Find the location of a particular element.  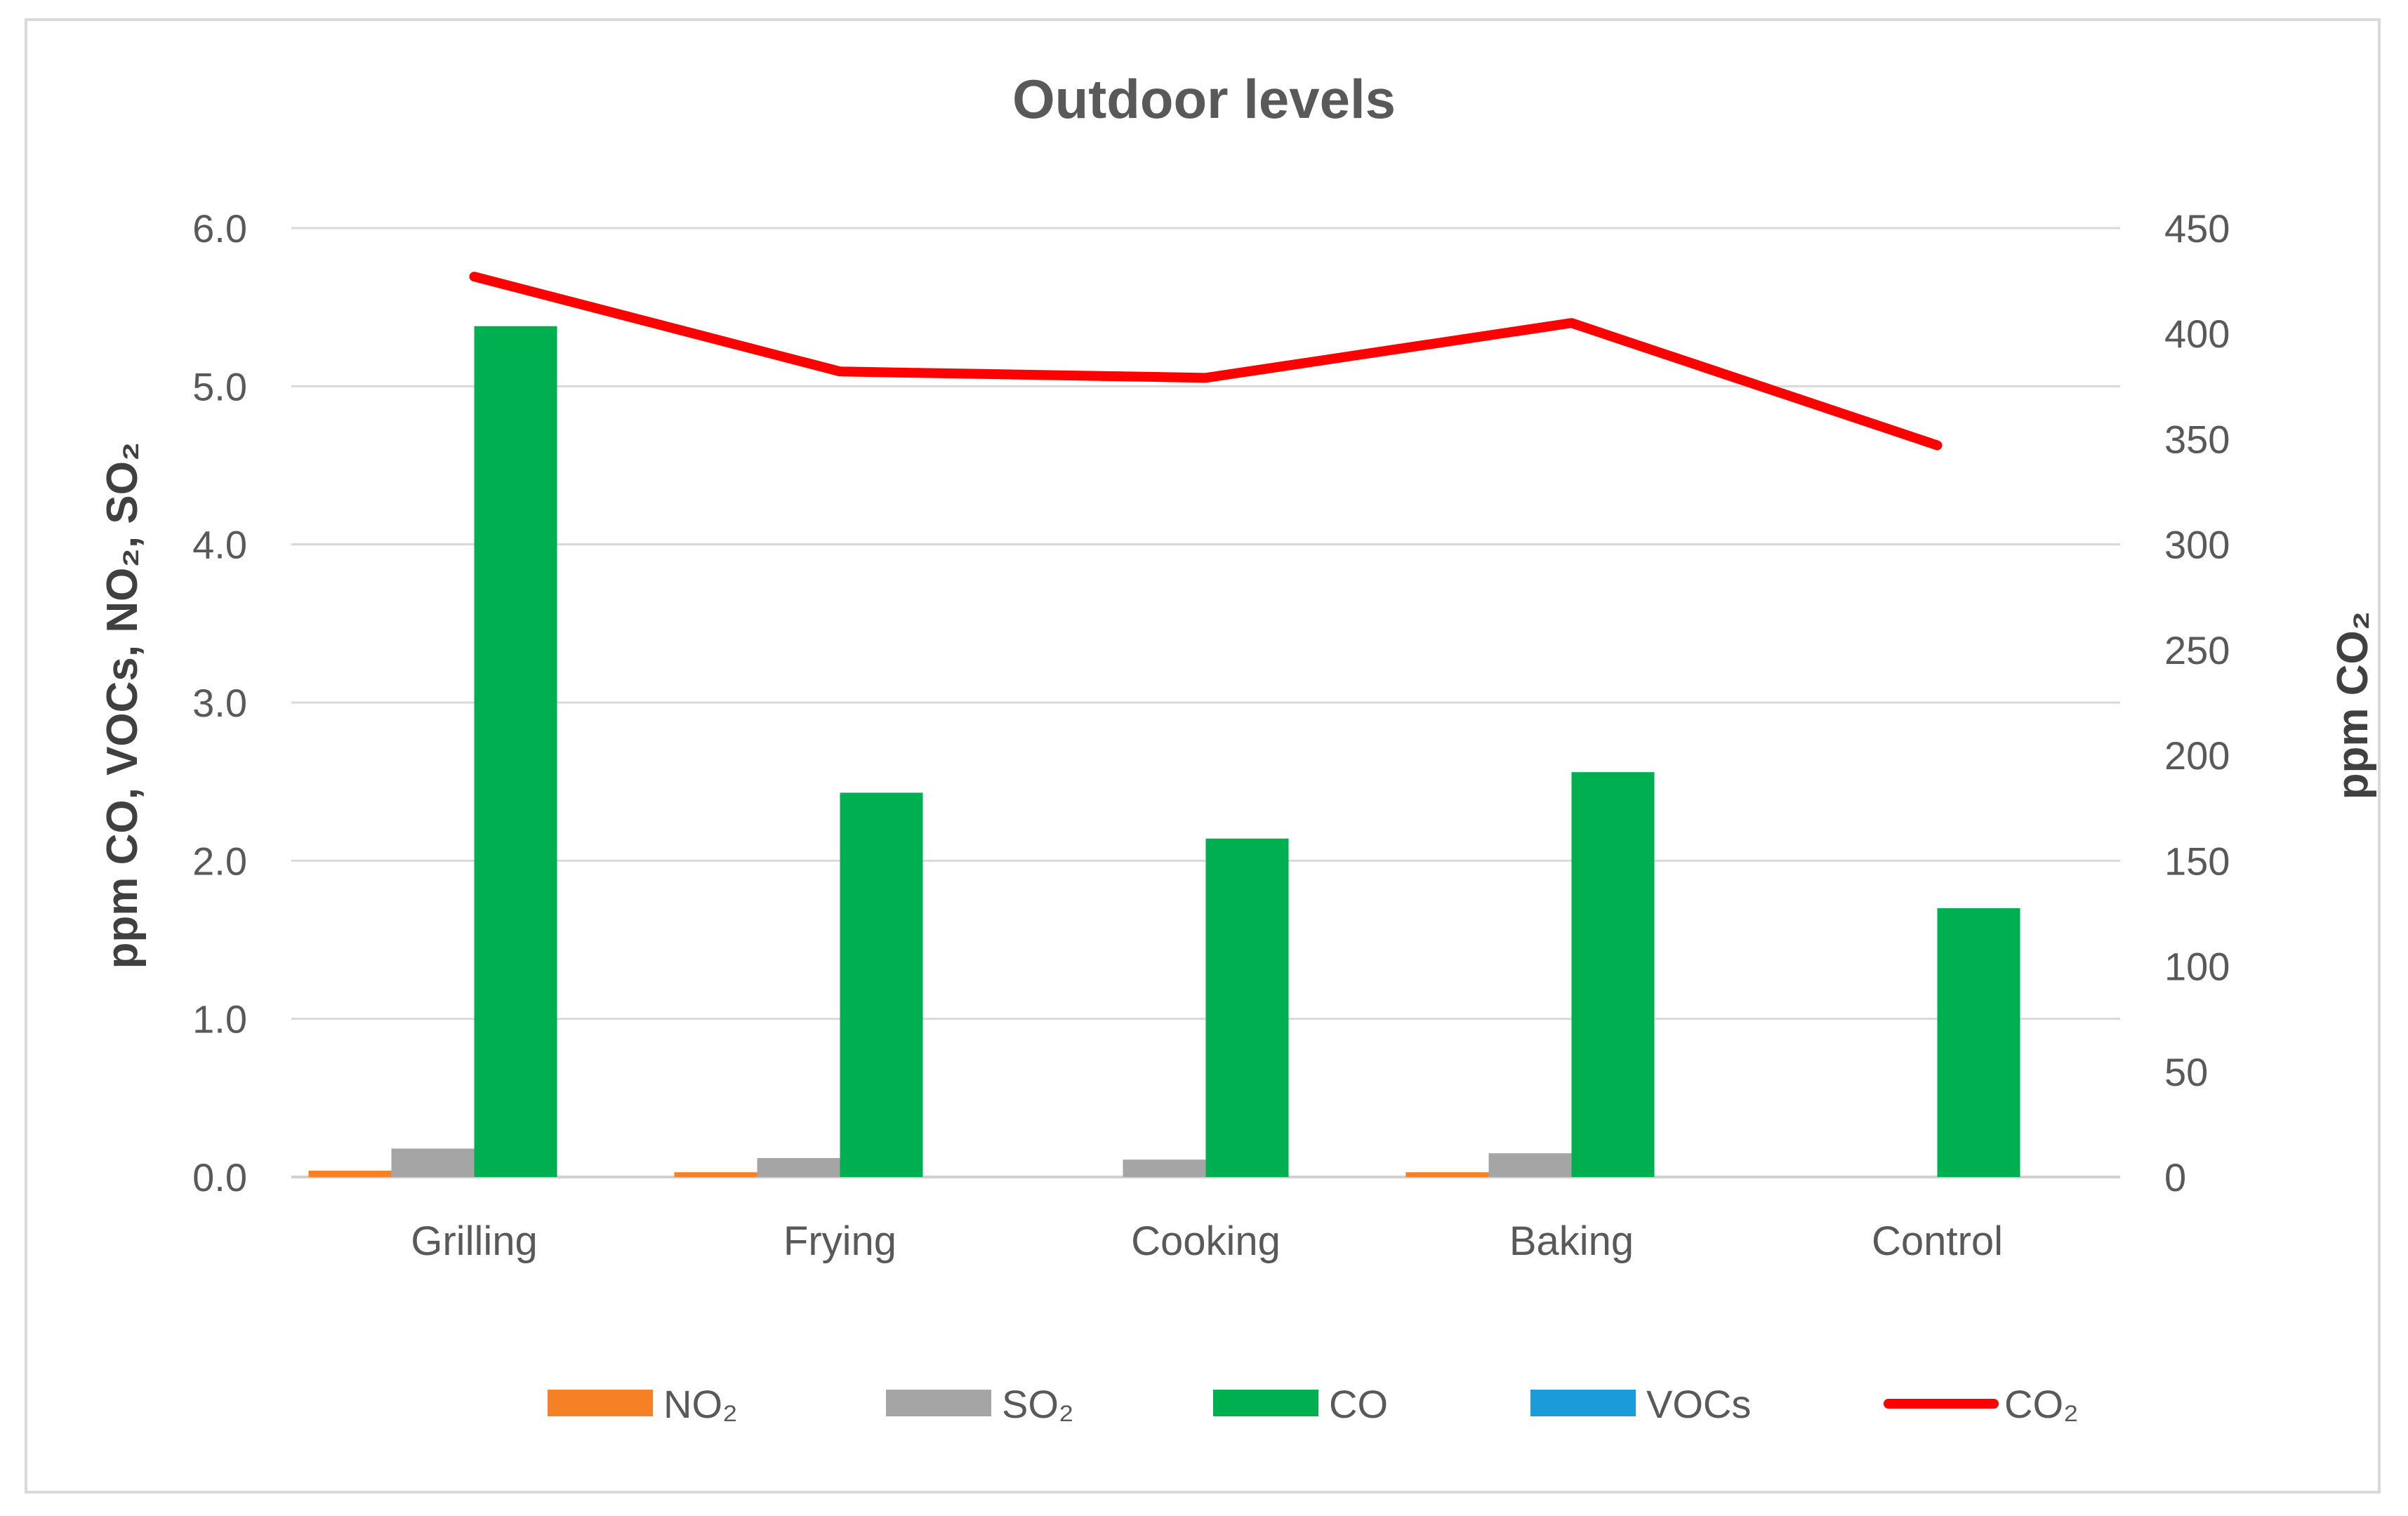

y-right-tick-label: 350 is located at coordinates (2197, 439).